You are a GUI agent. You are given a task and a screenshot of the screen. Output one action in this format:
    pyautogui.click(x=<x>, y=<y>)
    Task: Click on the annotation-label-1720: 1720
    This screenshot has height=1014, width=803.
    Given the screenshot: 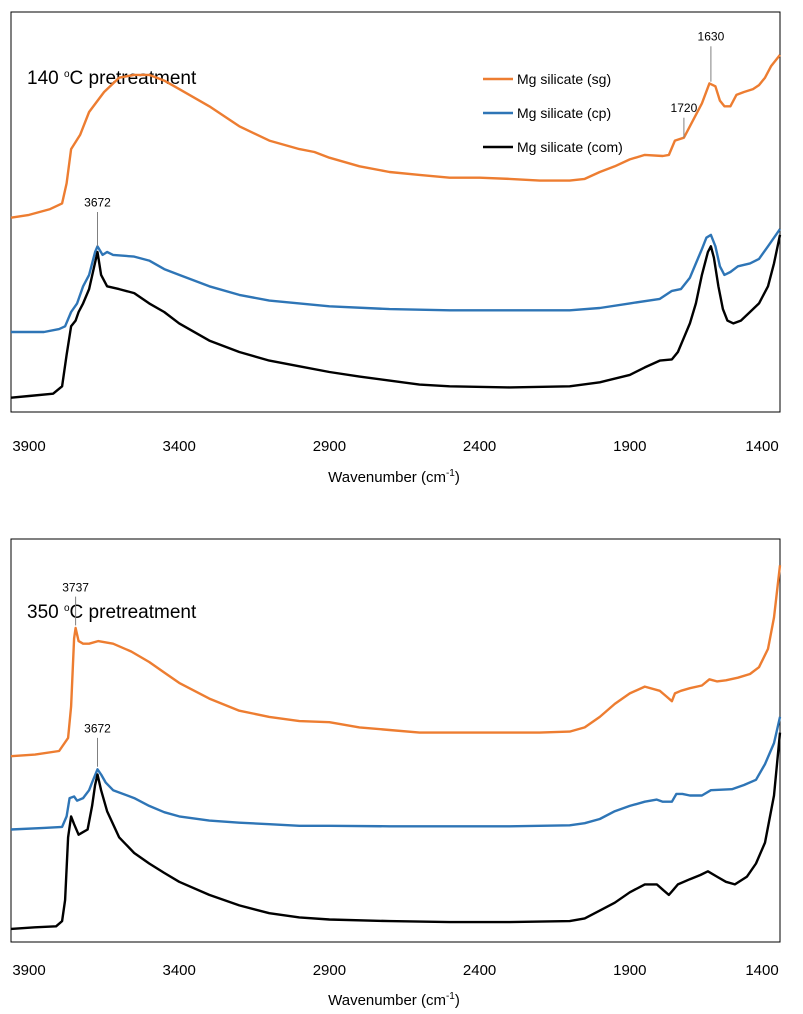 What is the action you would take?
    pyautogui.click(x=684, y=108)
    